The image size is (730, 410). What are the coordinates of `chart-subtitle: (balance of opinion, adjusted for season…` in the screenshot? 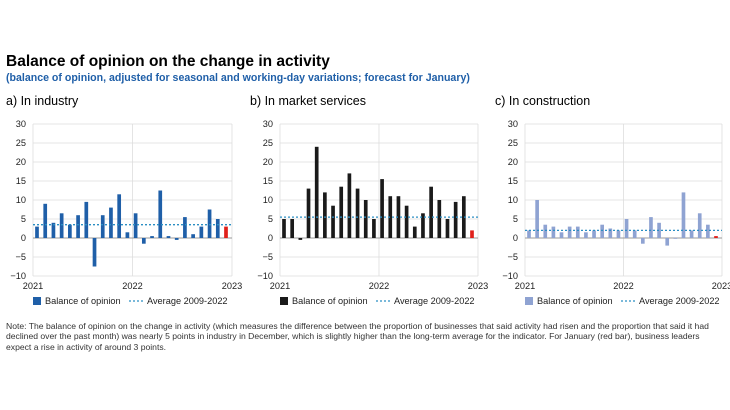 It's located at (238, 78).